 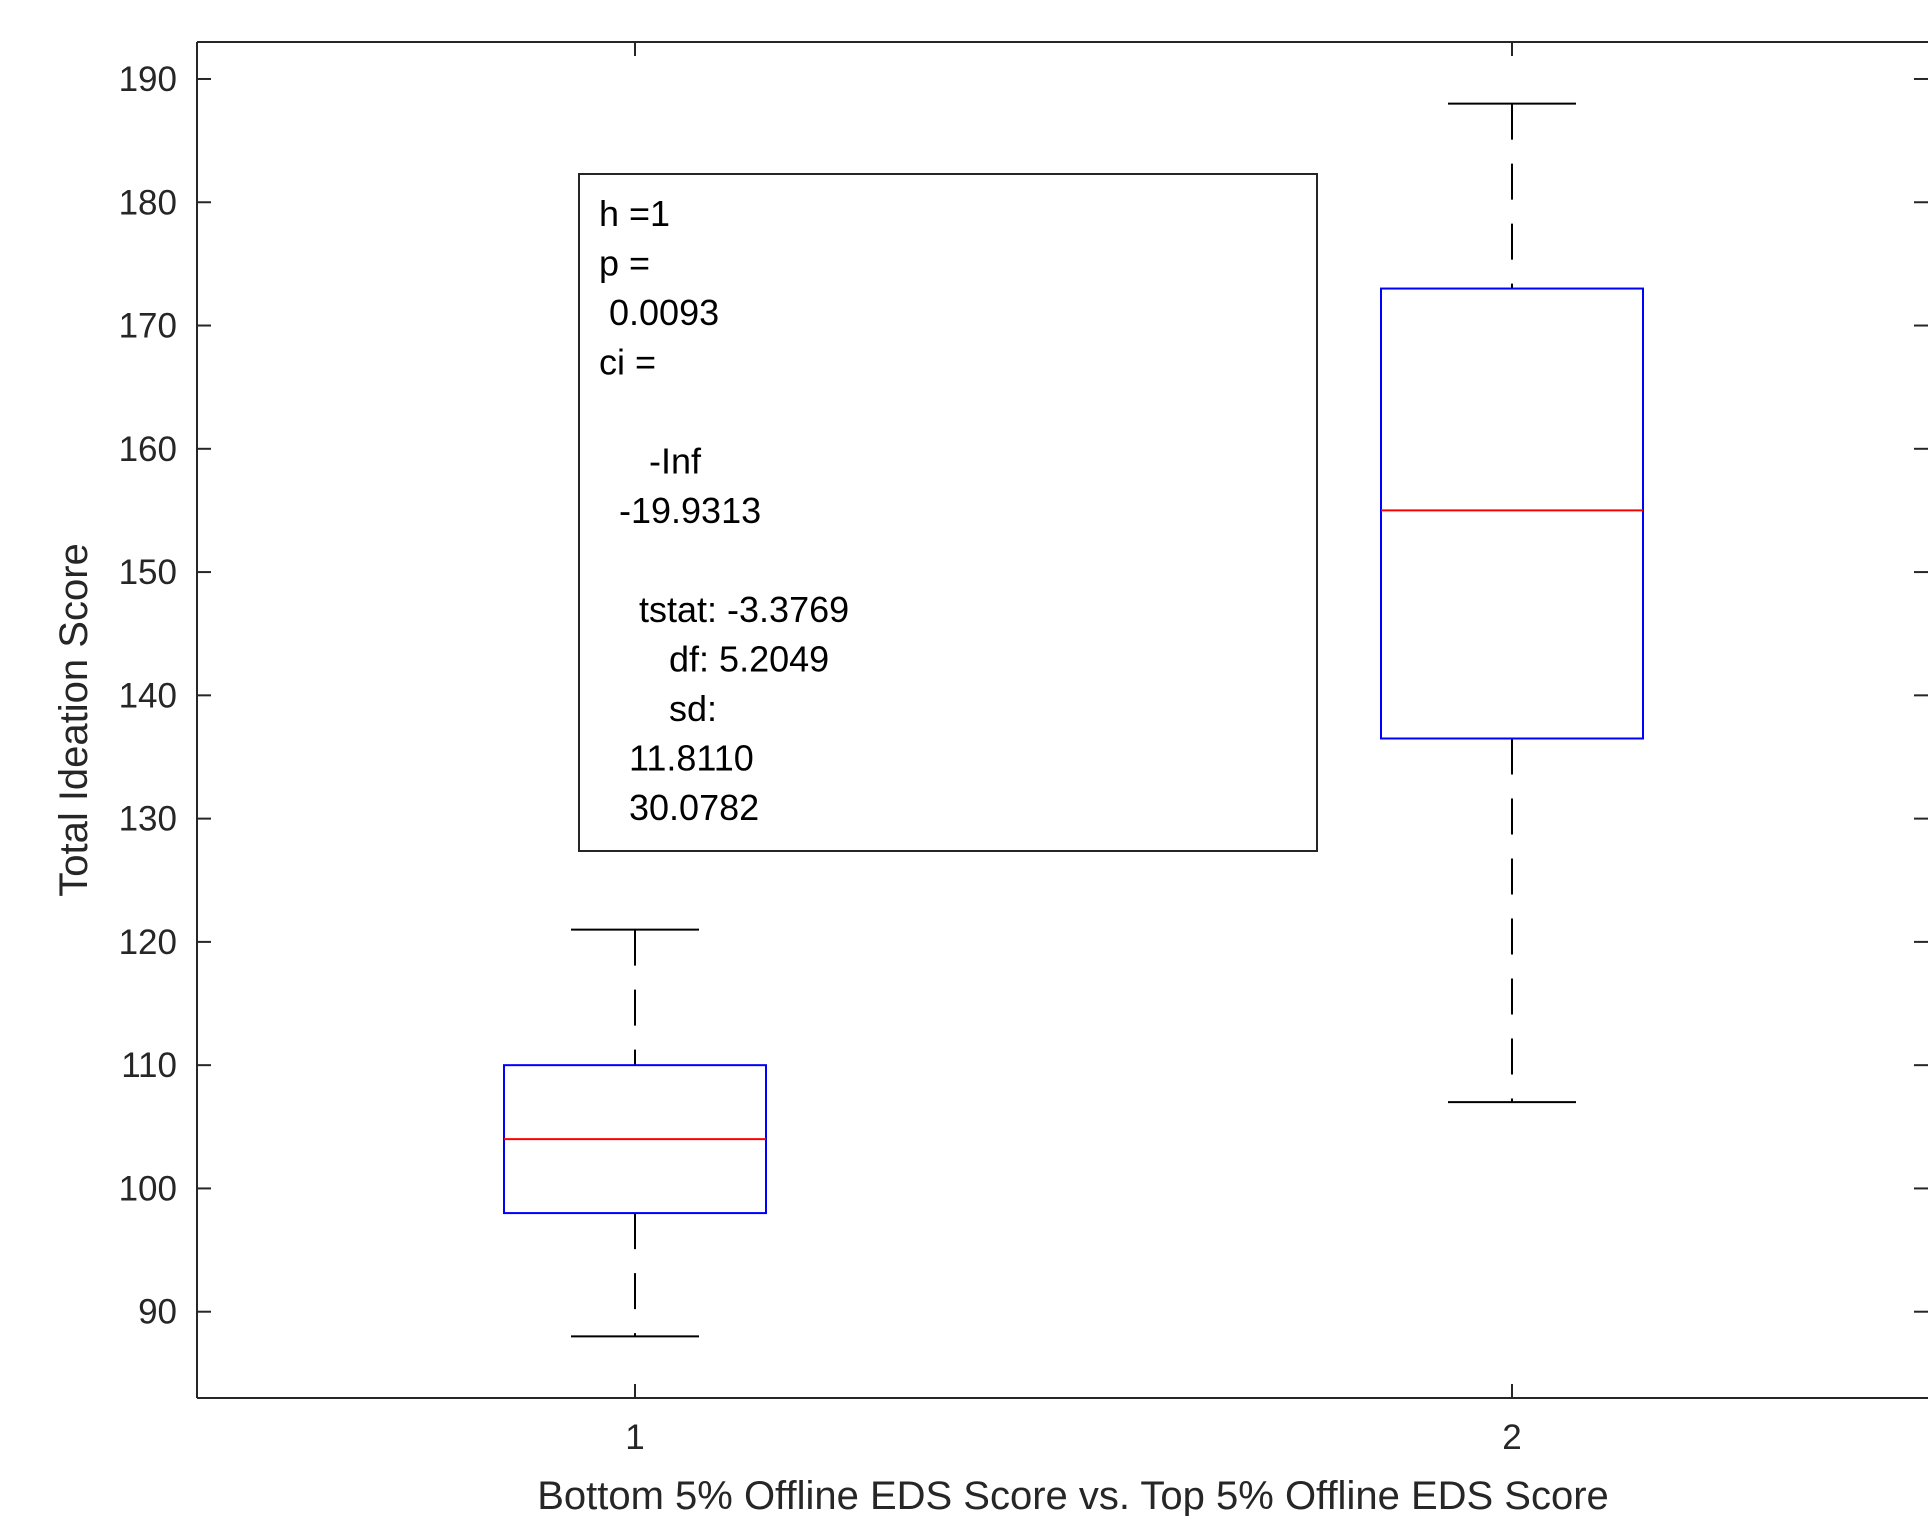 What do you see at coordinates (650, 461) in the screenshot?
I see `annotation-line: -Inf` at bounding box center [650, 461].